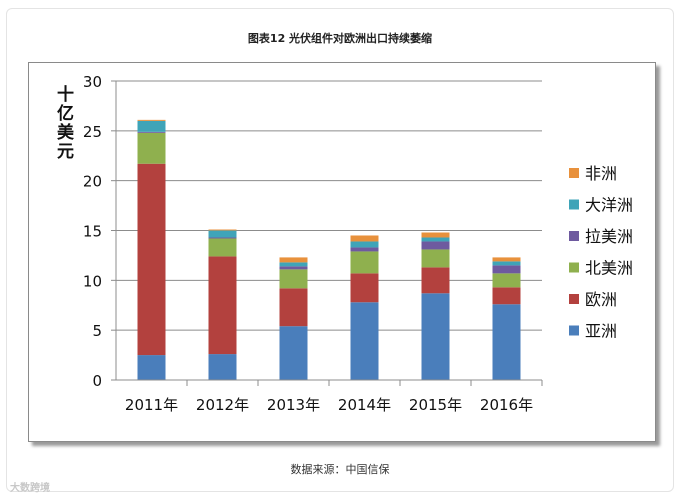 The height and width of the screenshot is (498, 680). Describe the element at coordinates (63, 122) in the screenshot. I see `y-axis-label: 十亿美元` at that location.